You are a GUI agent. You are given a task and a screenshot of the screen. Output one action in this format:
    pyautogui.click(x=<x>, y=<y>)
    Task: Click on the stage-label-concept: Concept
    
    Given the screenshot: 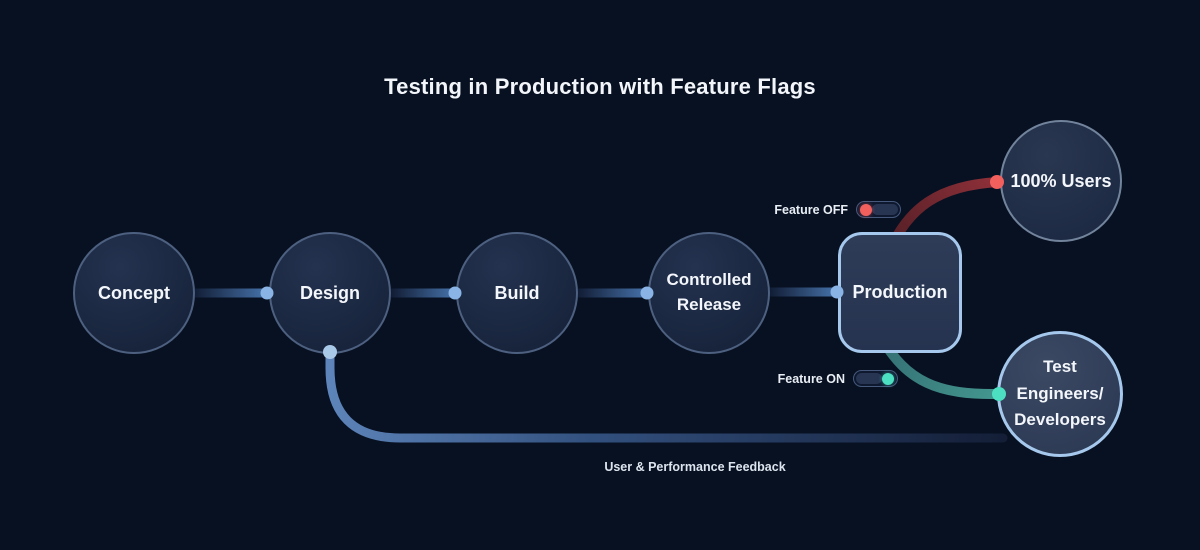 What is the action you would take?
    pyautogui.click(x=134, y=292)
    